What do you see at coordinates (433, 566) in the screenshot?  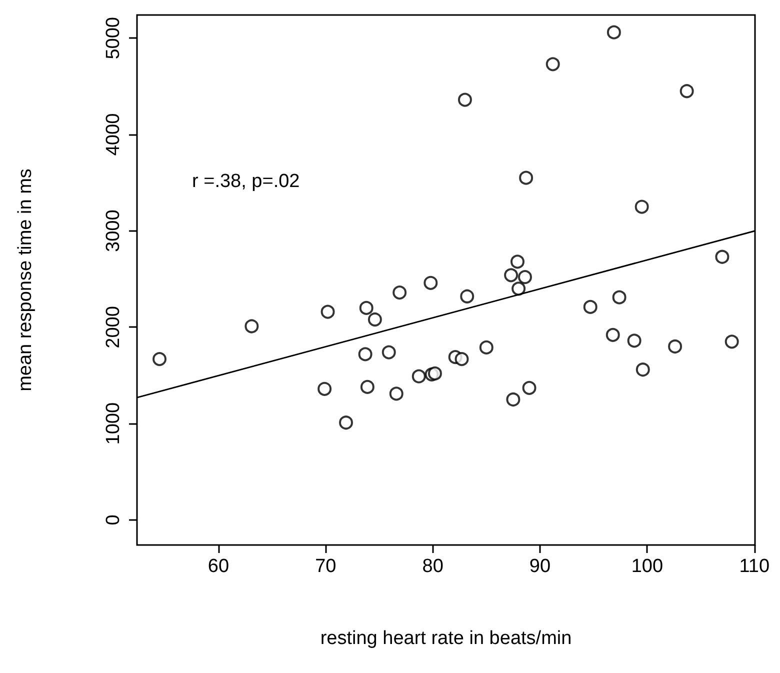 I see `x-tick-label: 80` at bounding box center [433, 566].